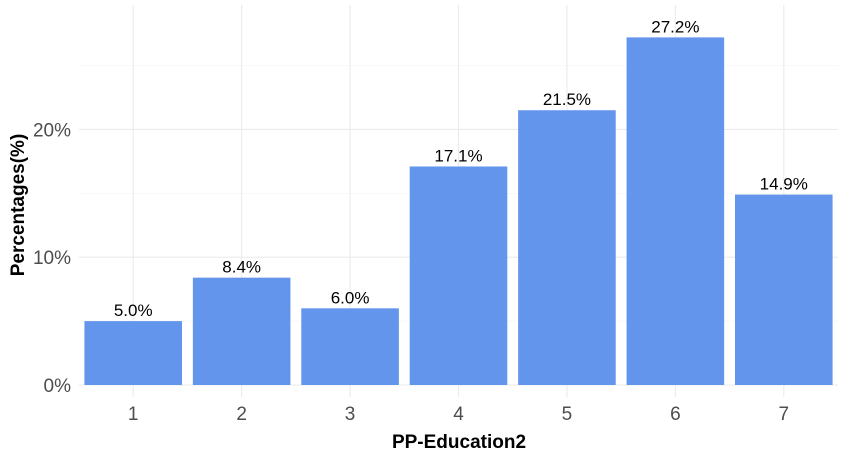  Describe the element at coordinates (459, 442) in the screenshot. I see `x-axis-title: PP-Education2` at that location.